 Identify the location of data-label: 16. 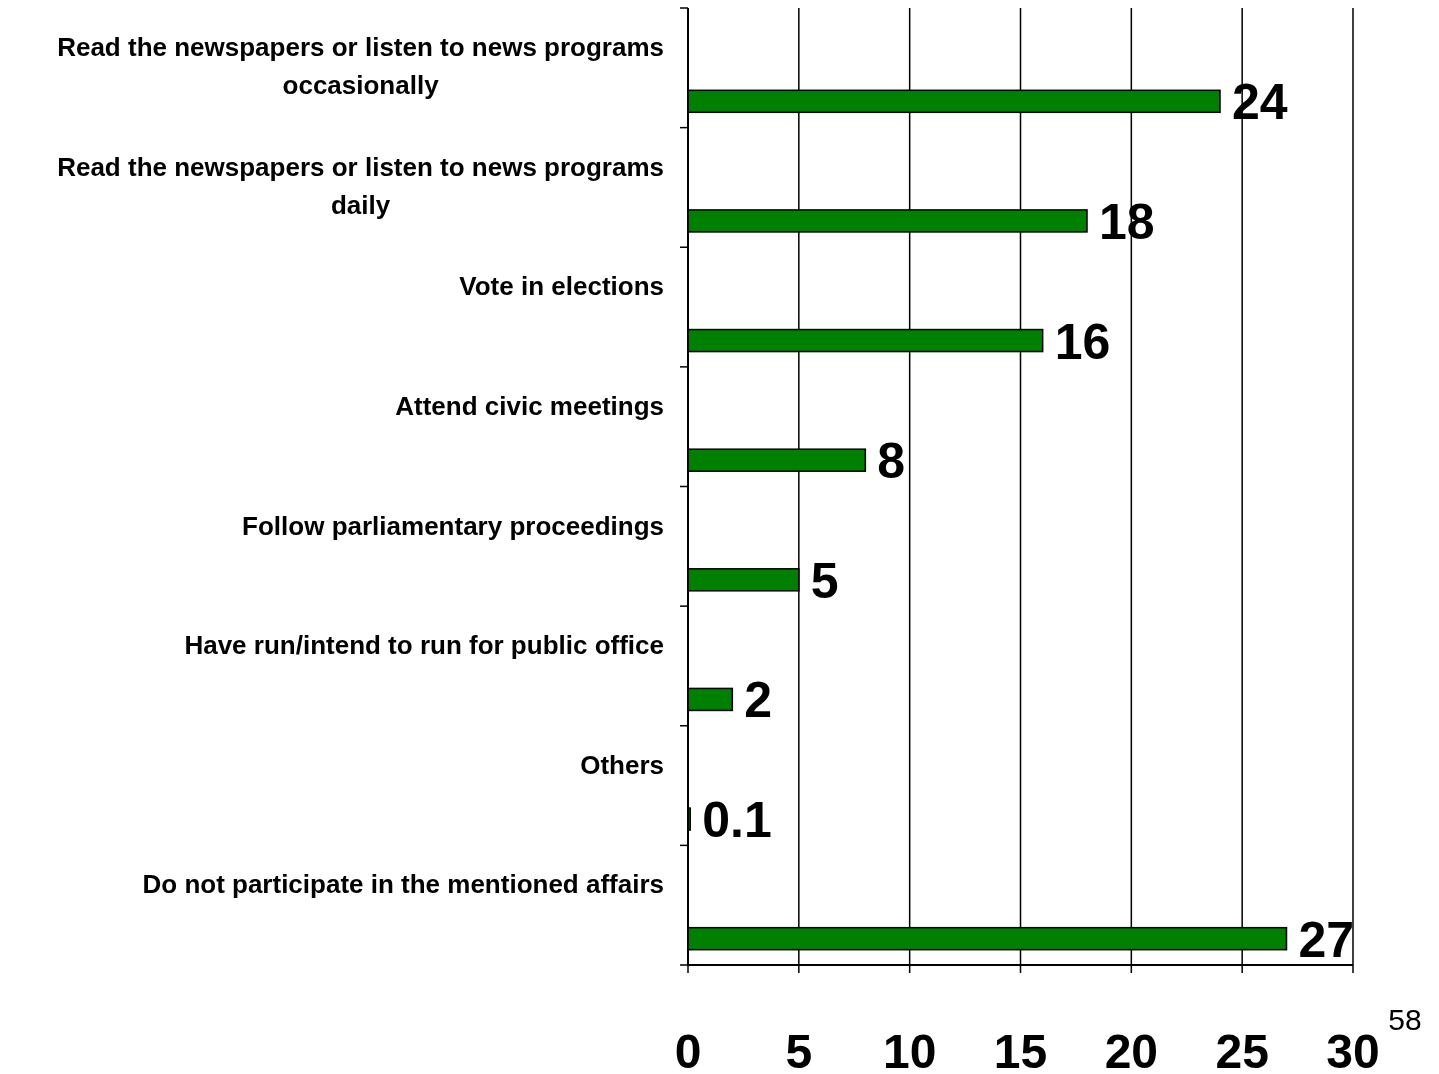
(1082, 341).